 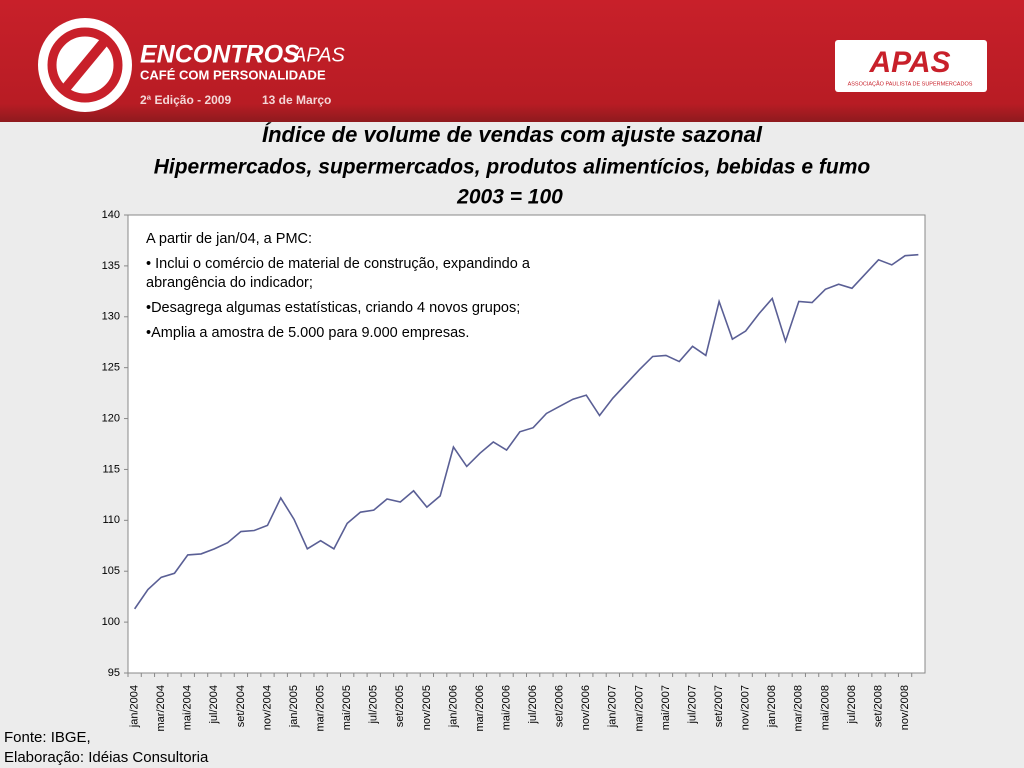 What do you see at coordinates (400, 706) in the screenshot?
I see `x-tick-label: set/2005` at bounding box center [400, 706].